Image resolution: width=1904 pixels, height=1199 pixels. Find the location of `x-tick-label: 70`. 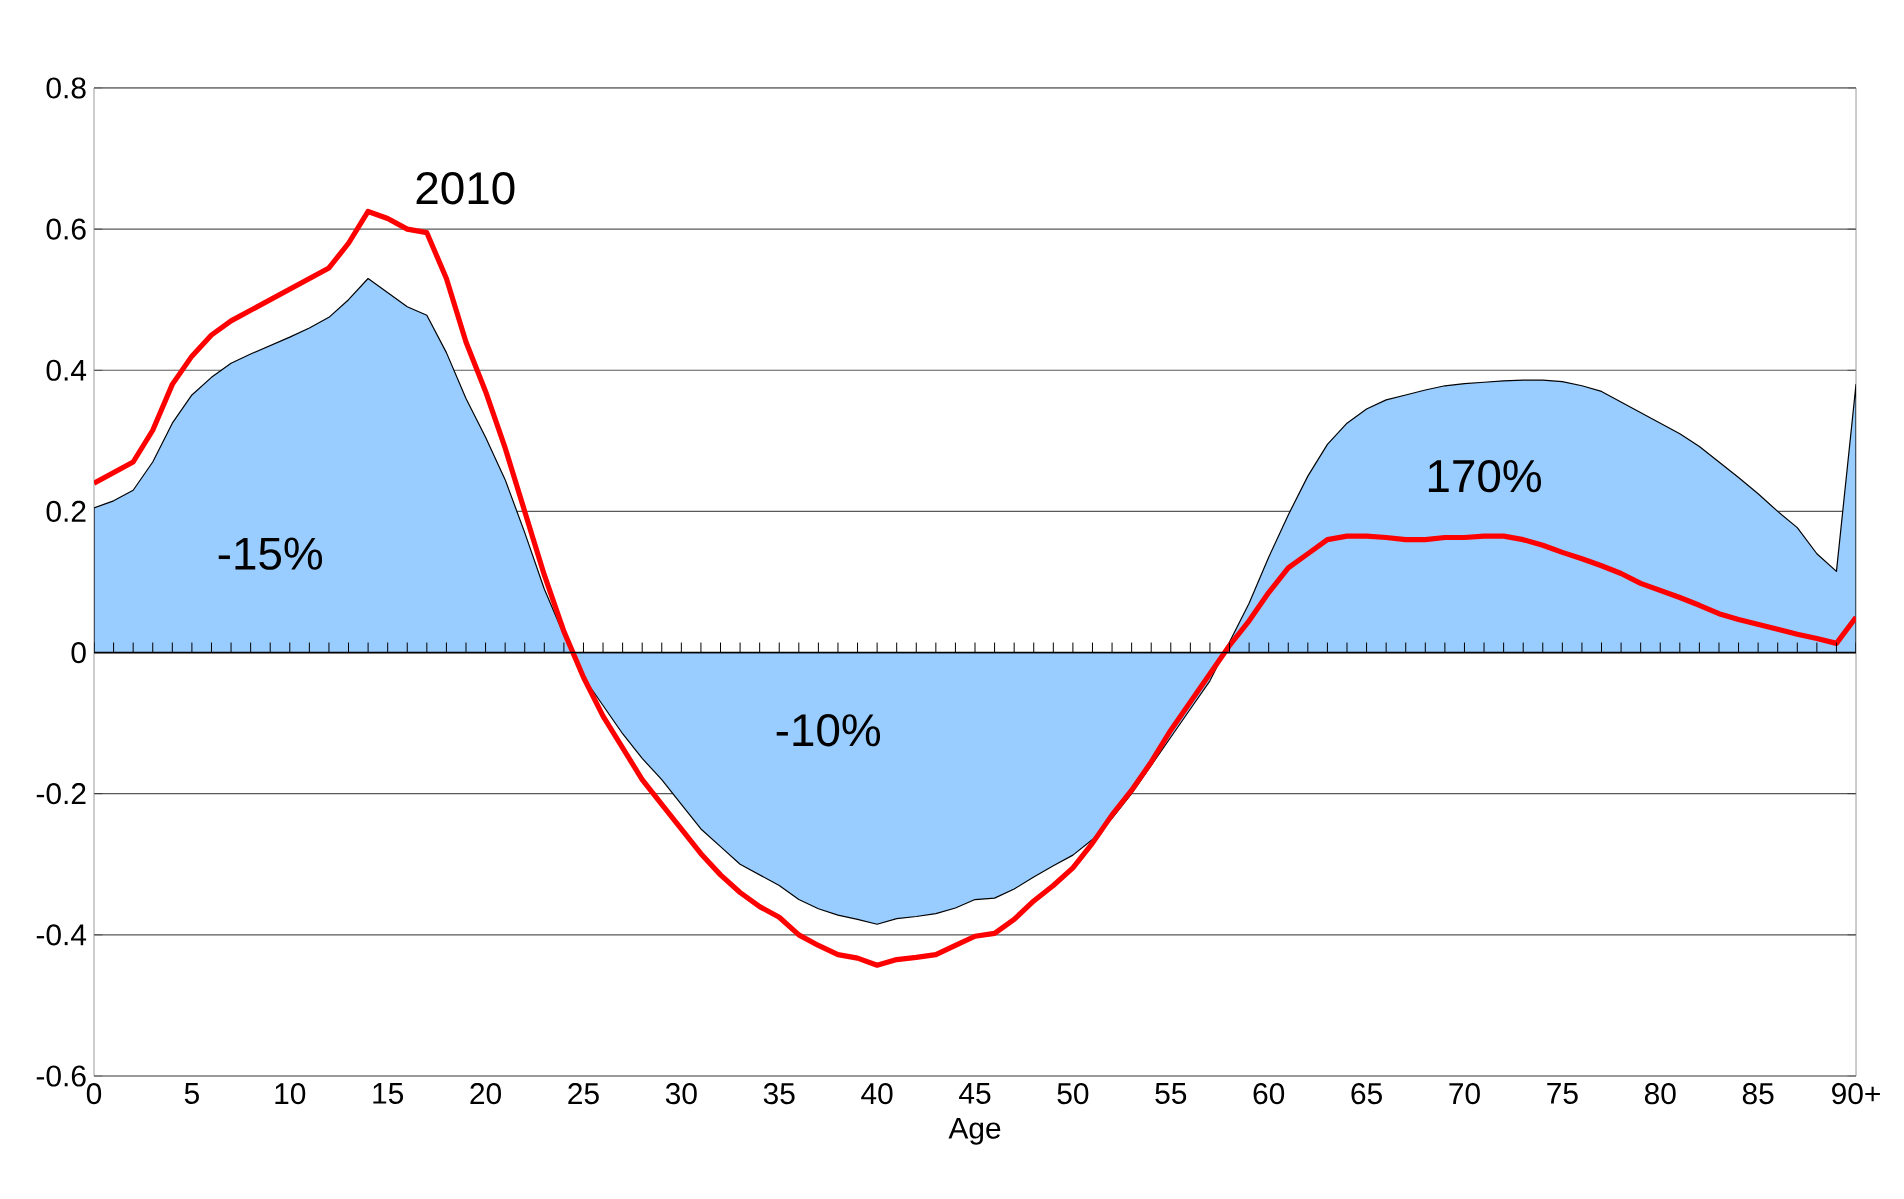

x-tick-label: 70 is located at coordinates (1464, 1094).